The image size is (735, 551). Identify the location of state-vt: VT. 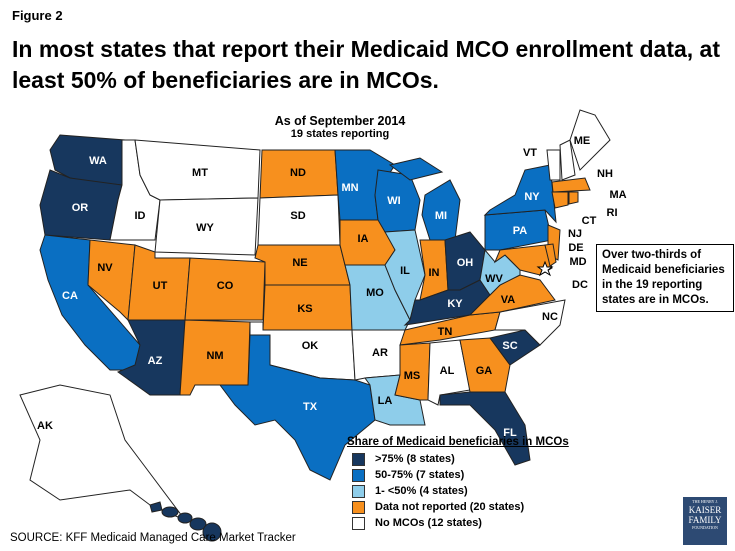
(542, 164).